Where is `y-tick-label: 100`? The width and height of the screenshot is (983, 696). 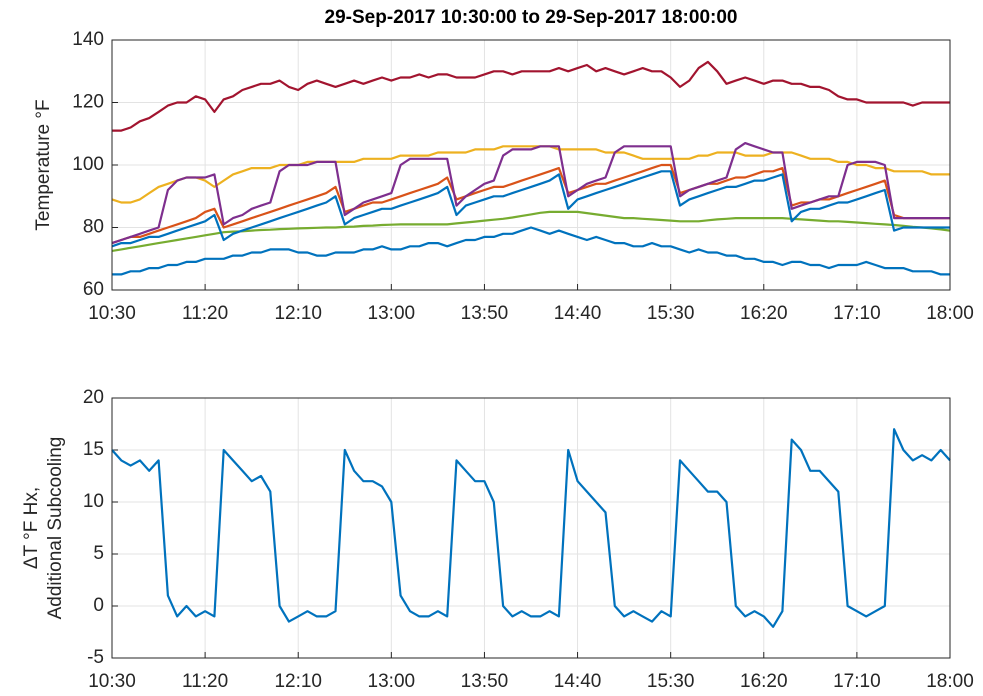
y-tick-label: 100 is located at coordinates (88, 164).